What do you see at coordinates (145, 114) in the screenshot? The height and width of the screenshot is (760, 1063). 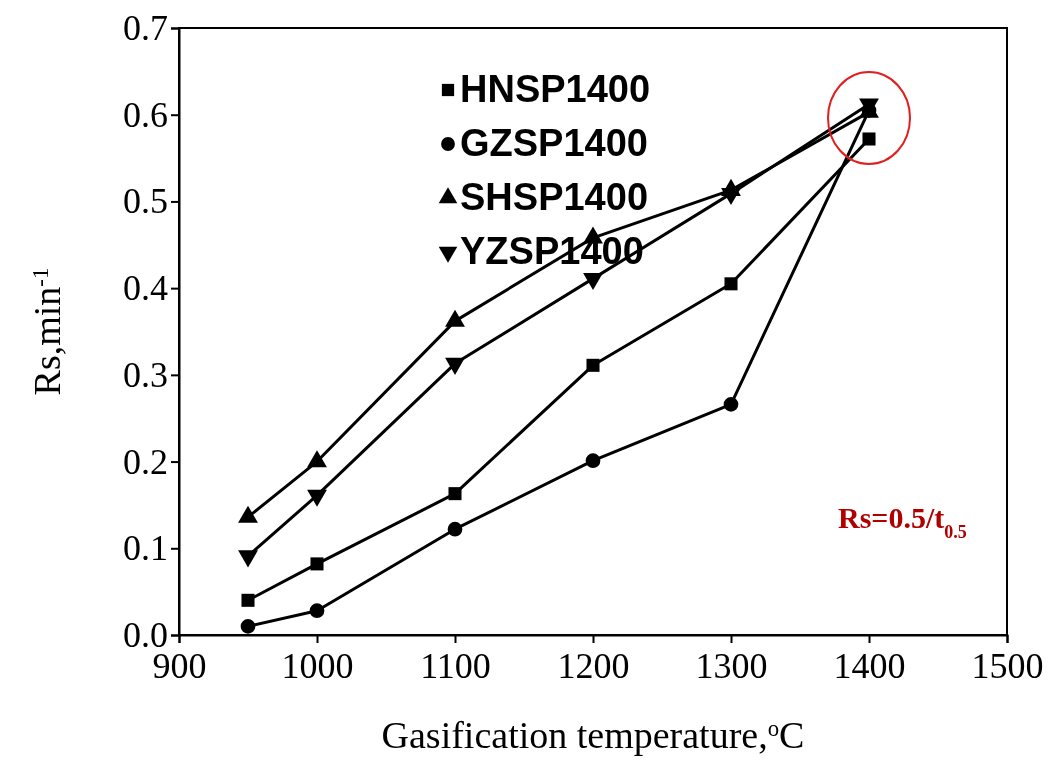 I see `y-tick-label: 0.6` at bounding box center [145, 114].